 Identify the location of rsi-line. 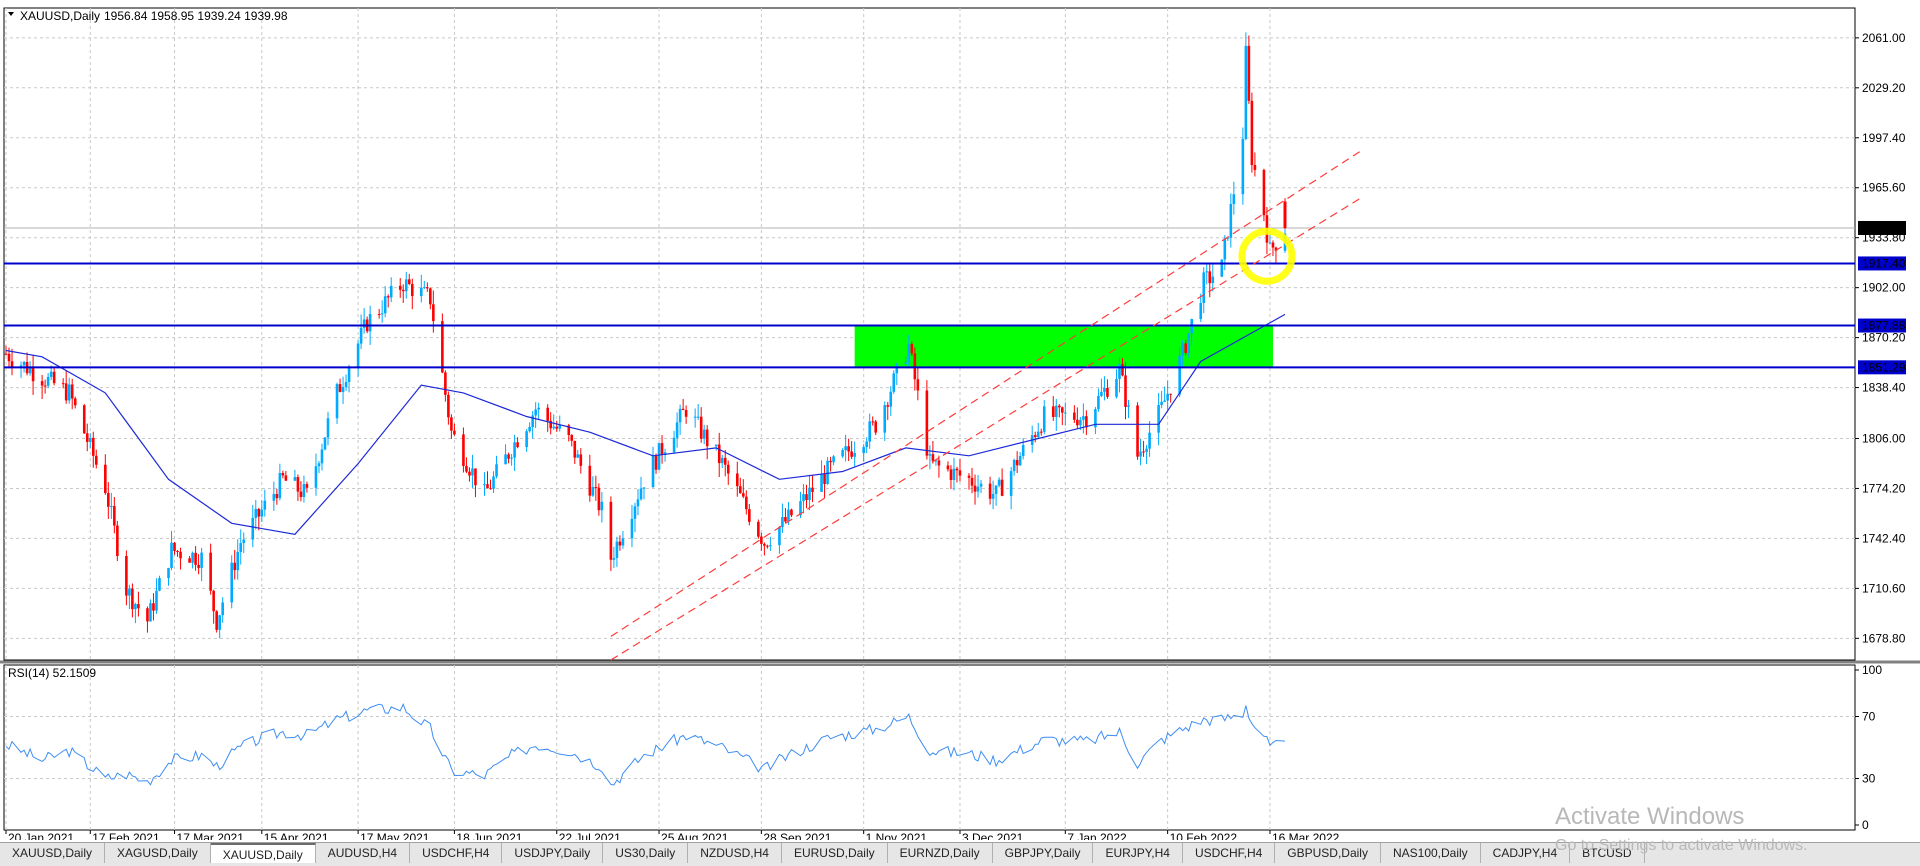
(645, 744).